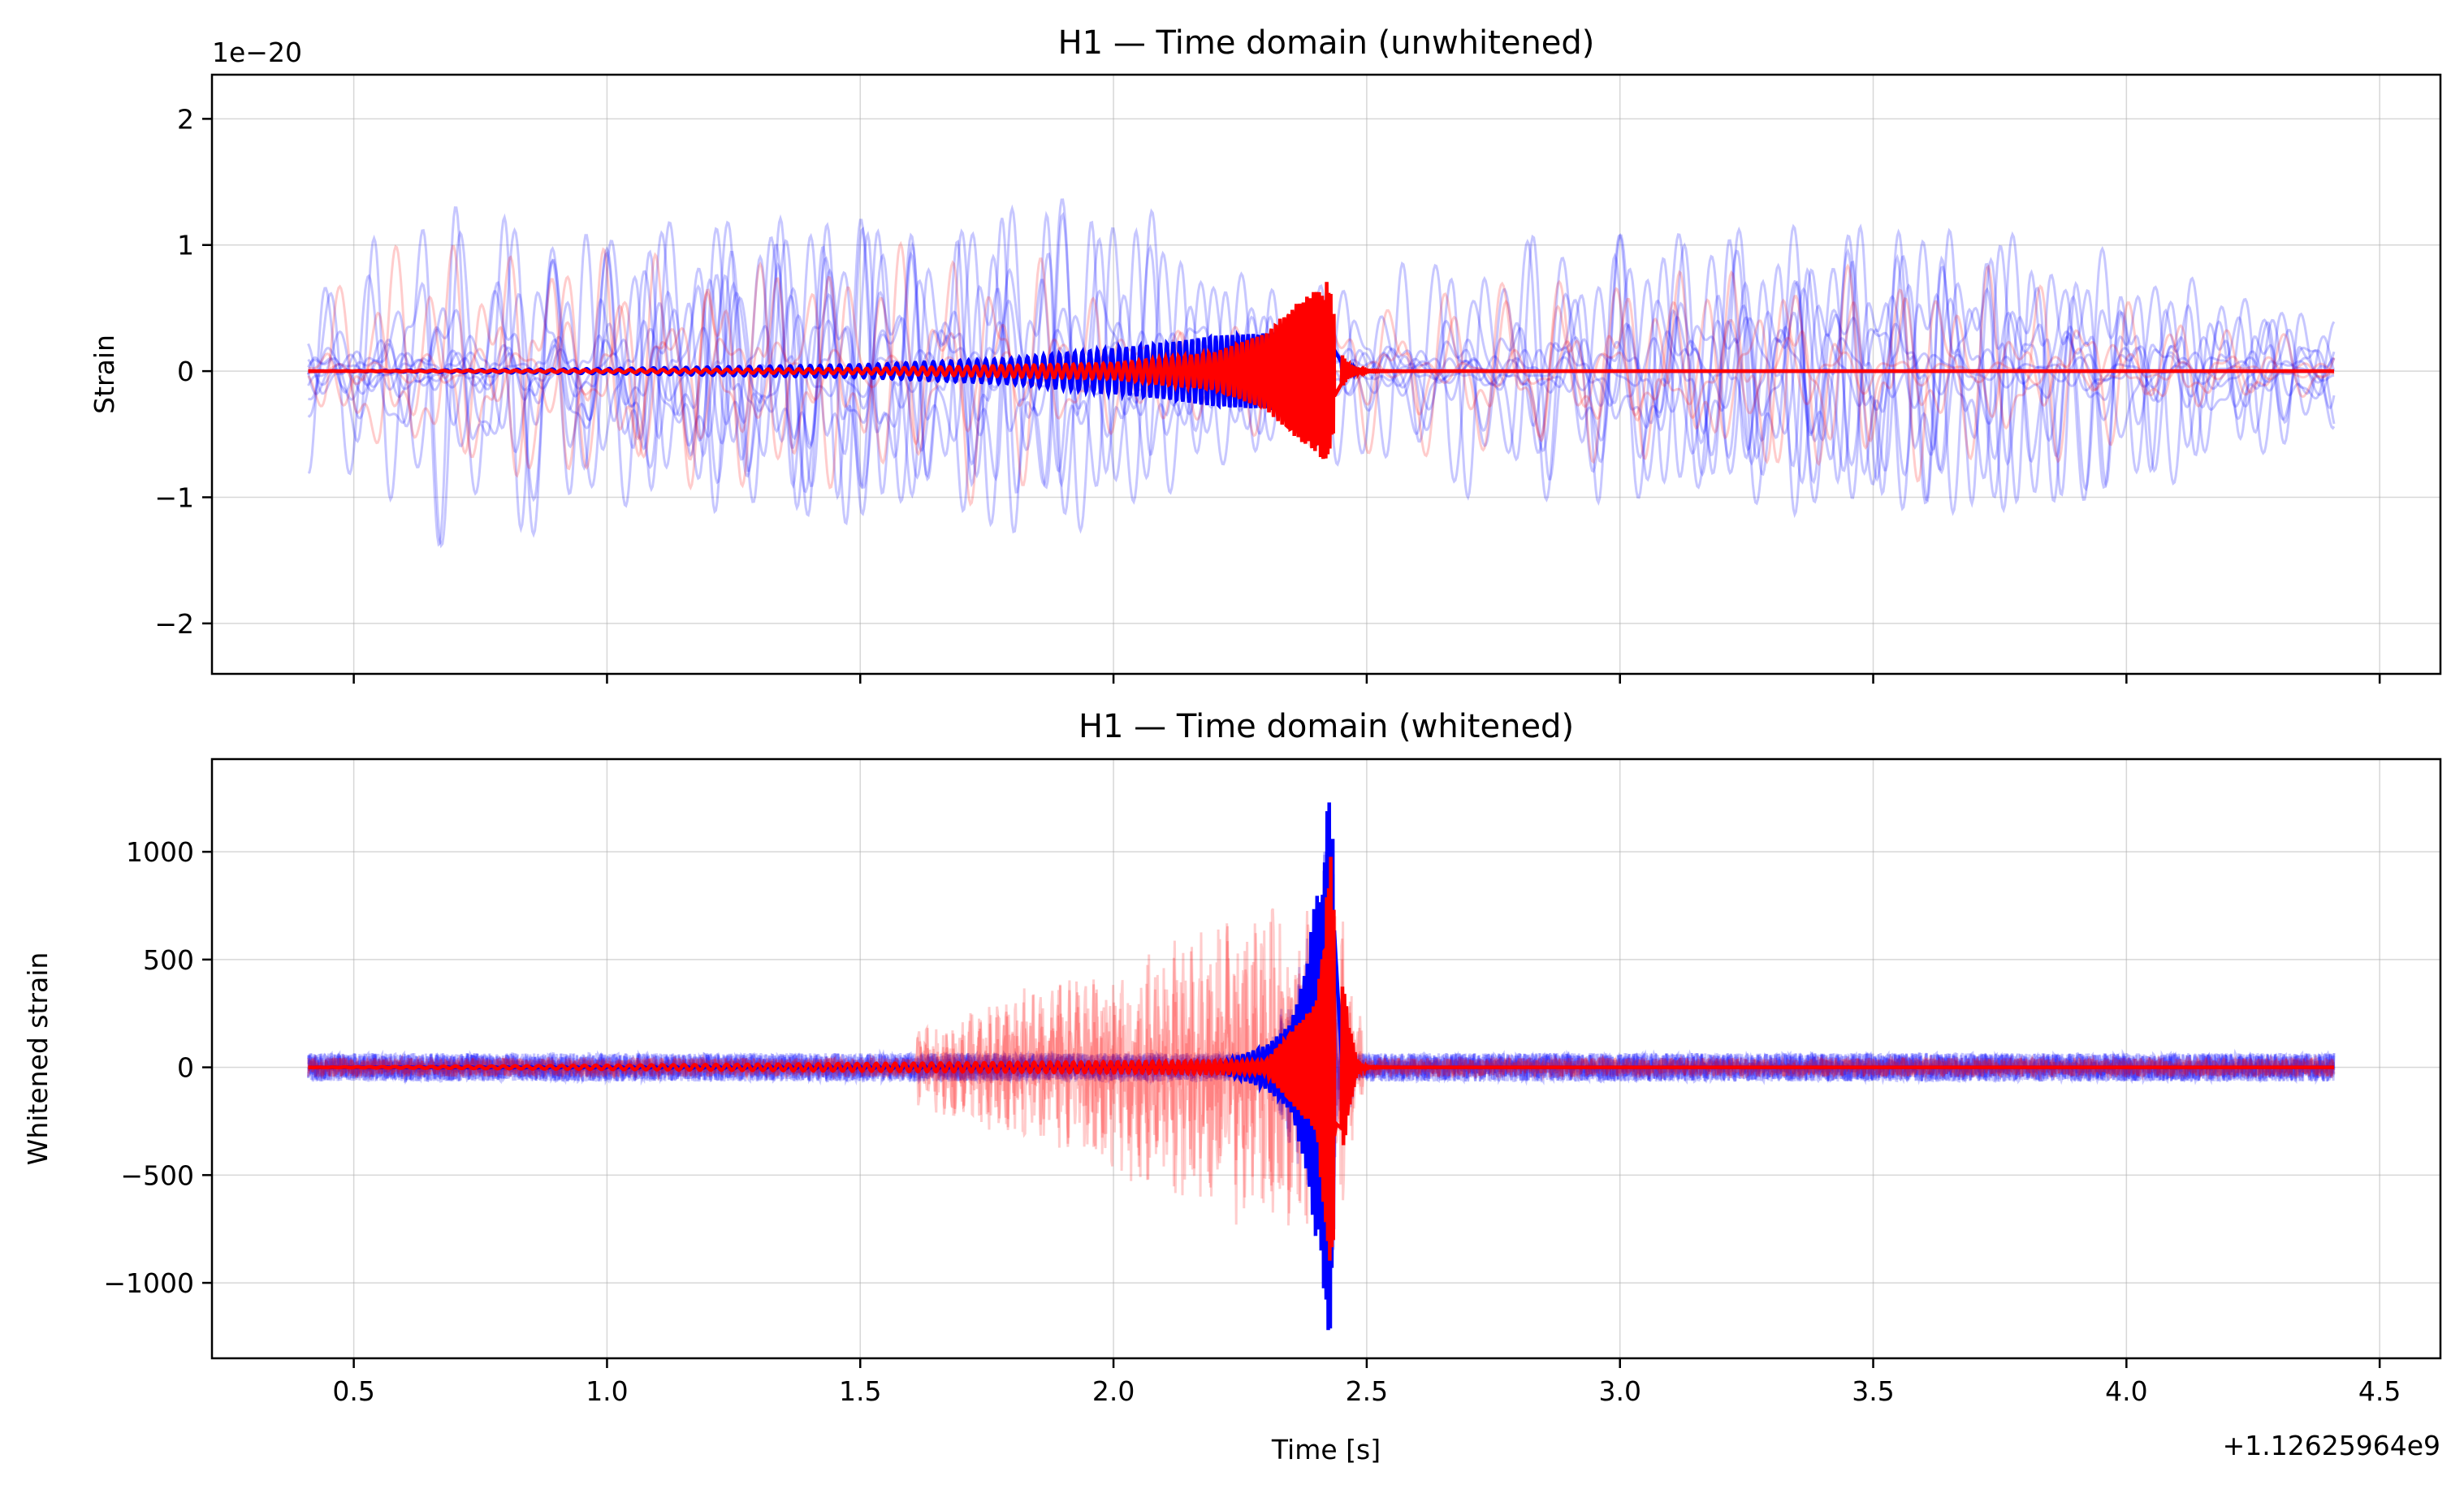 Image resolution: width=2464 pixels, height=1489 pixels. What do you see at coordinates (160, 852) in the screenshot?
I see `y-tick-label: 1000` at bounding box center [160, 852].